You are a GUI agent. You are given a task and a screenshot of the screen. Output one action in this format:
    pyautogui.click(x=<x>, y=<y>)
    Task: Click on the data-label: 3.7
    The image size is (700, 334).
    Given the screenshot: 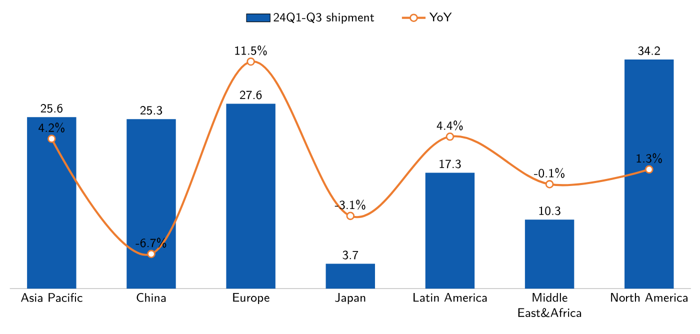 What is the action you would take?
    pyautogui.click(x=350, y=255)
    